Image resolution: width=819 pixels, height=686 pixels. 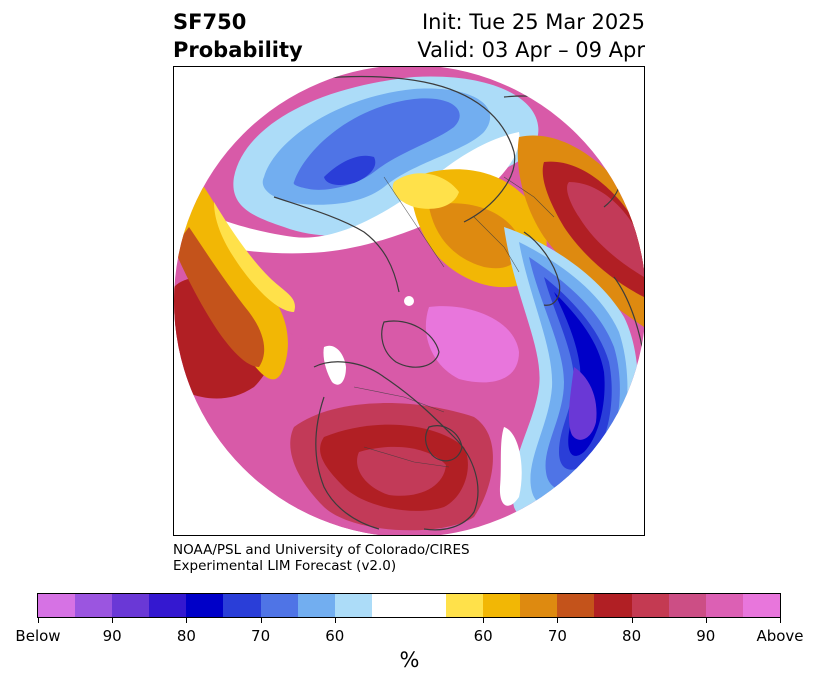 What do you see at coordinates (472, 344) in the screenshot?
I see `field-polar-core` at bounding box center [472, 344].